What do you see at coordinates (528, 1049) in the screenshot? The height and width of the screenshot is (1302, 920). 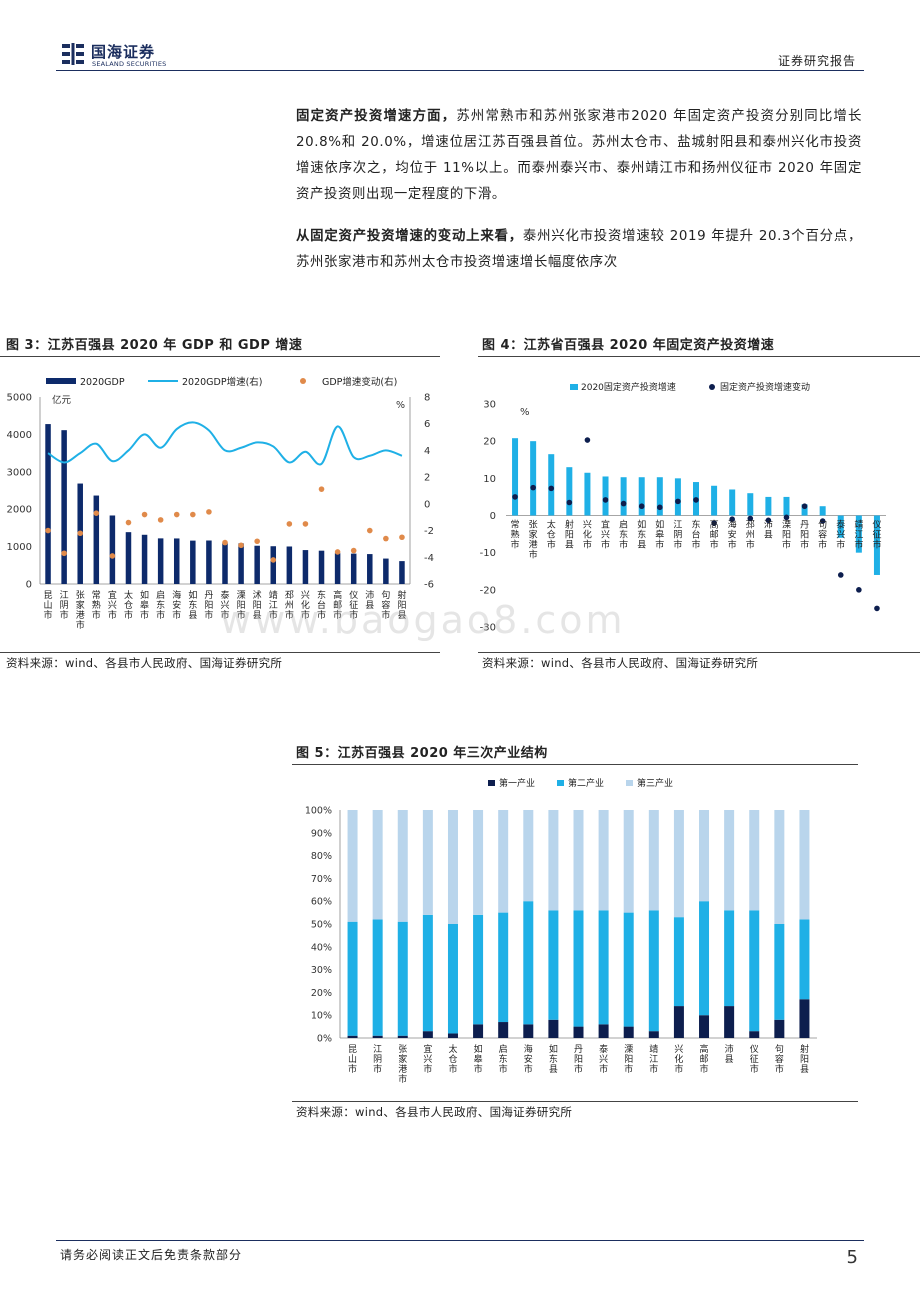 I see `x-tick-label-char: 海` at bounding box center [528, 1049].